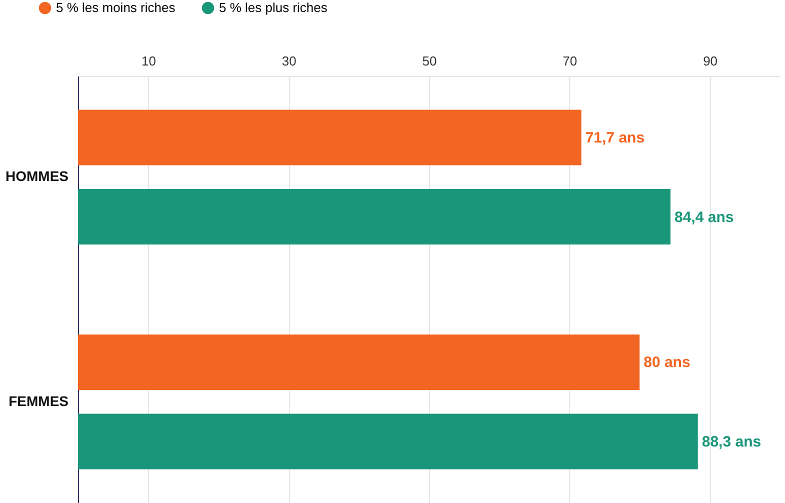  What do you see at coordinates (38, 400) in the screenshot?
I see `y-tick-label: FEMMES` at bounding box center [38, 400].